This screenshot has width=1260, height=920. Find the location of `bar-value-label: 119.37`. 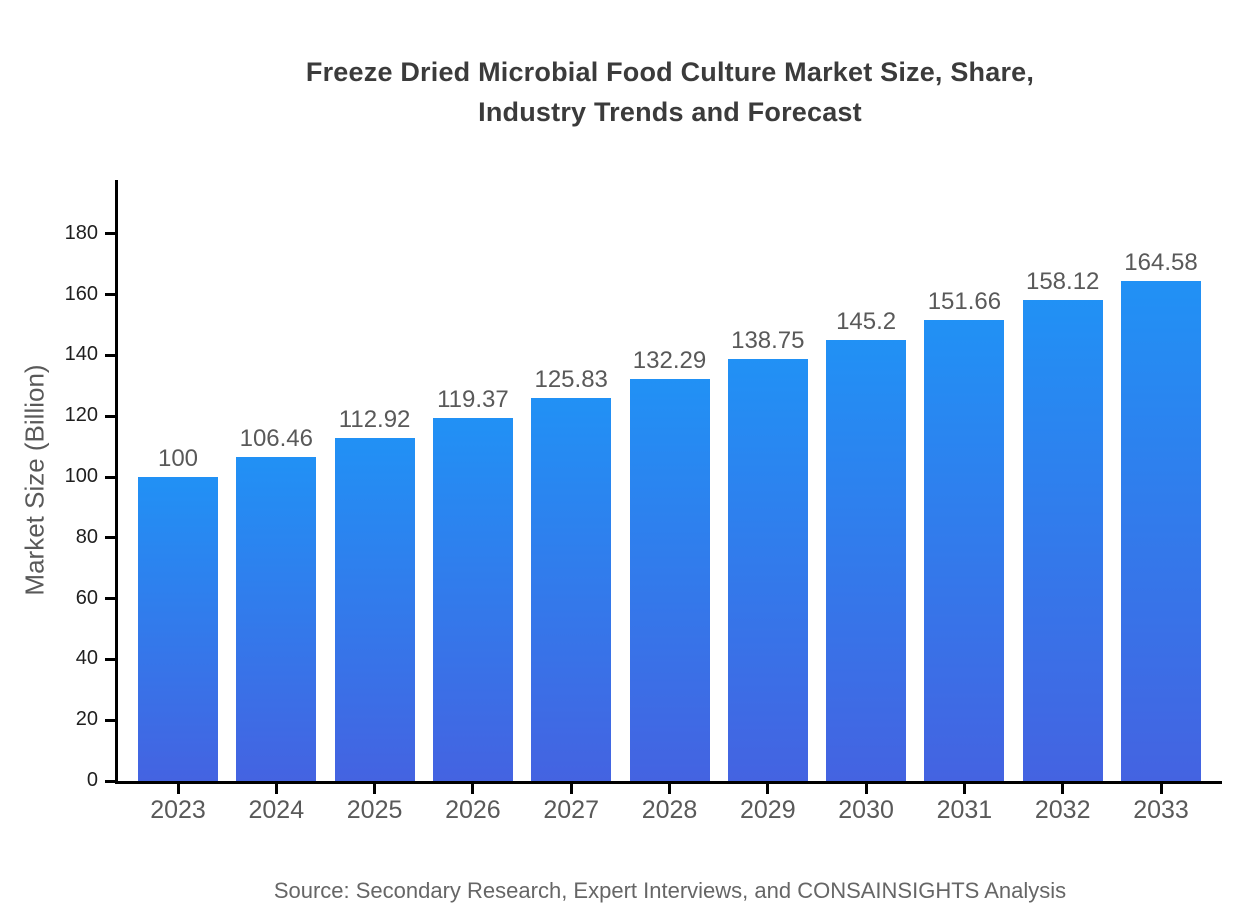

bar-value-label: 119.37 is located at coordinates (473, 400).